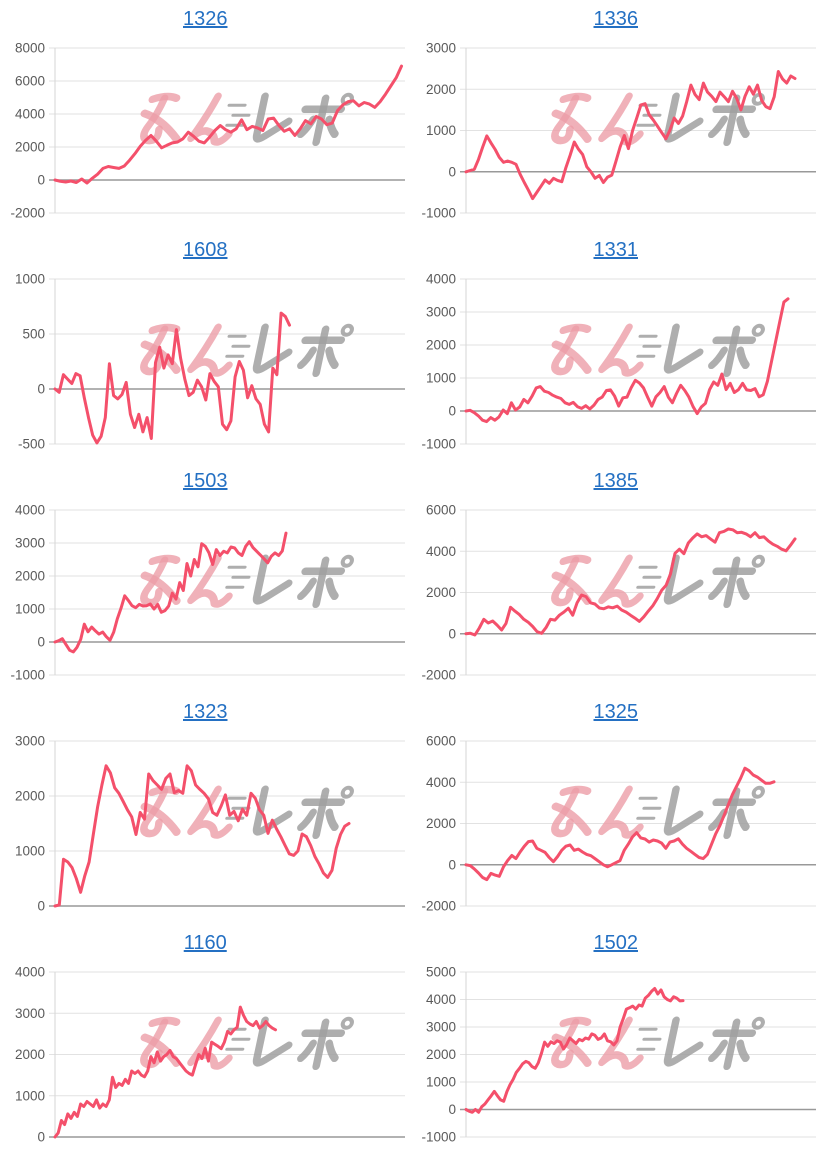 The height and width of the screenshot is (1155, 821). Describe the element at coordinates (31, 444) in the screenshot. I see `y-tick-label: -500` at that location.